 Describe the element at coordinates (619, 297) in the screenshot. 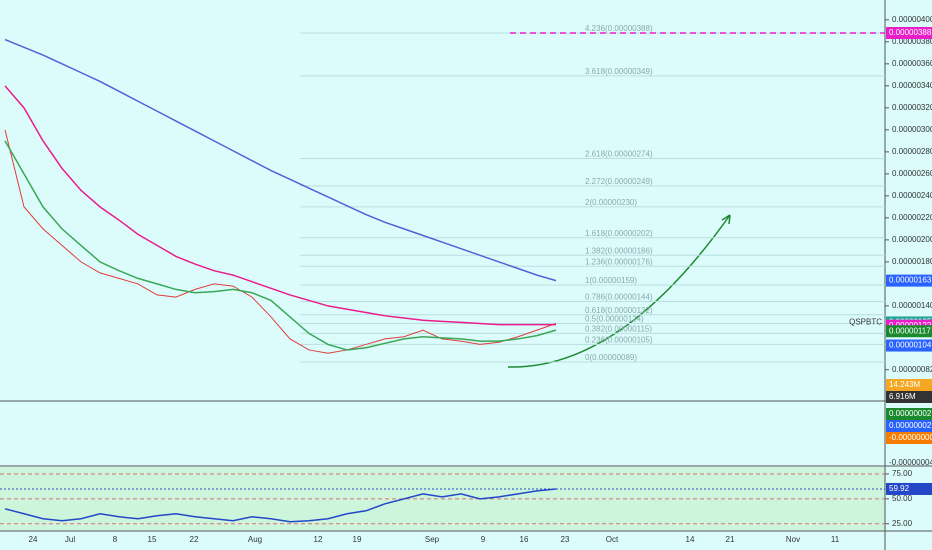

I see `fib-label: 0.786(0.00000144)` at that location.